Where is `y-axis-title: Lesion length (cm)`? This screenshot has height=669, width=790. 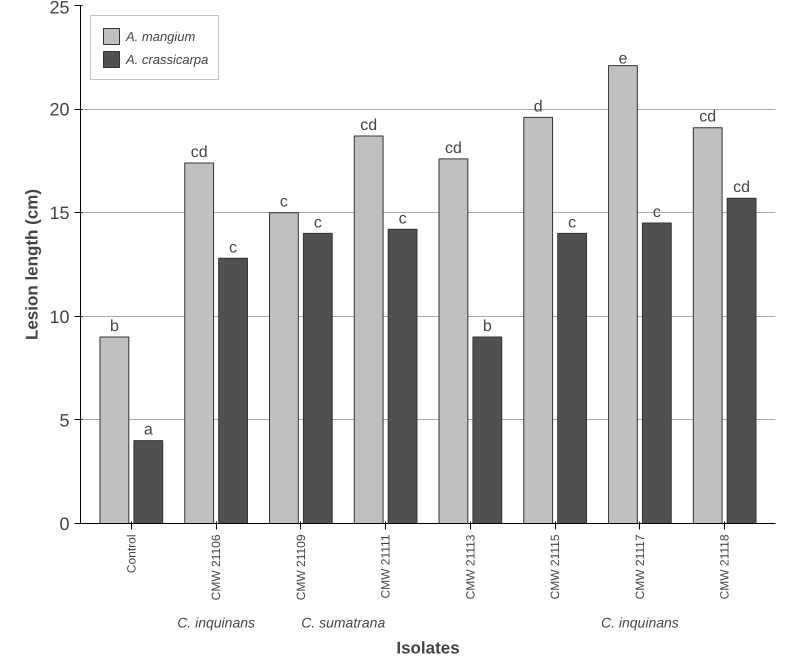
y-axis-title: Lesion length (cm) is located at coordinates (32, 264).